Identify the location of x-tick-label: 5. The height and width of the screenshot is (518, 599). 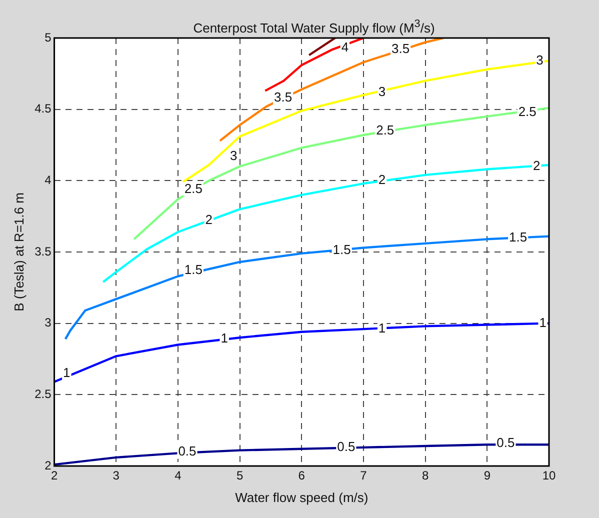
(240, 475).